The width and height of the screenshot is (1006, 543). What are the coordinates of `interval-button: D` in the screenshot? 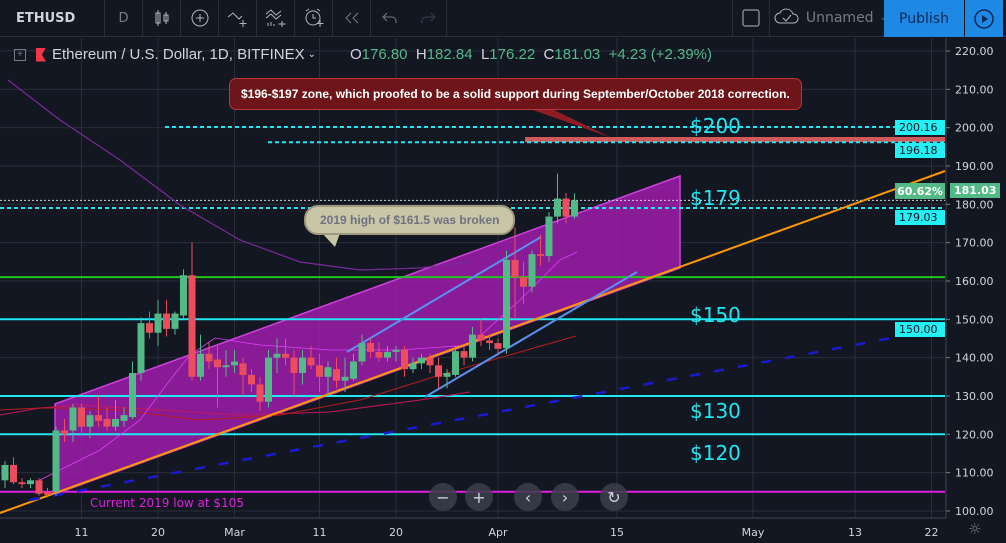 It's located at (124, 18).